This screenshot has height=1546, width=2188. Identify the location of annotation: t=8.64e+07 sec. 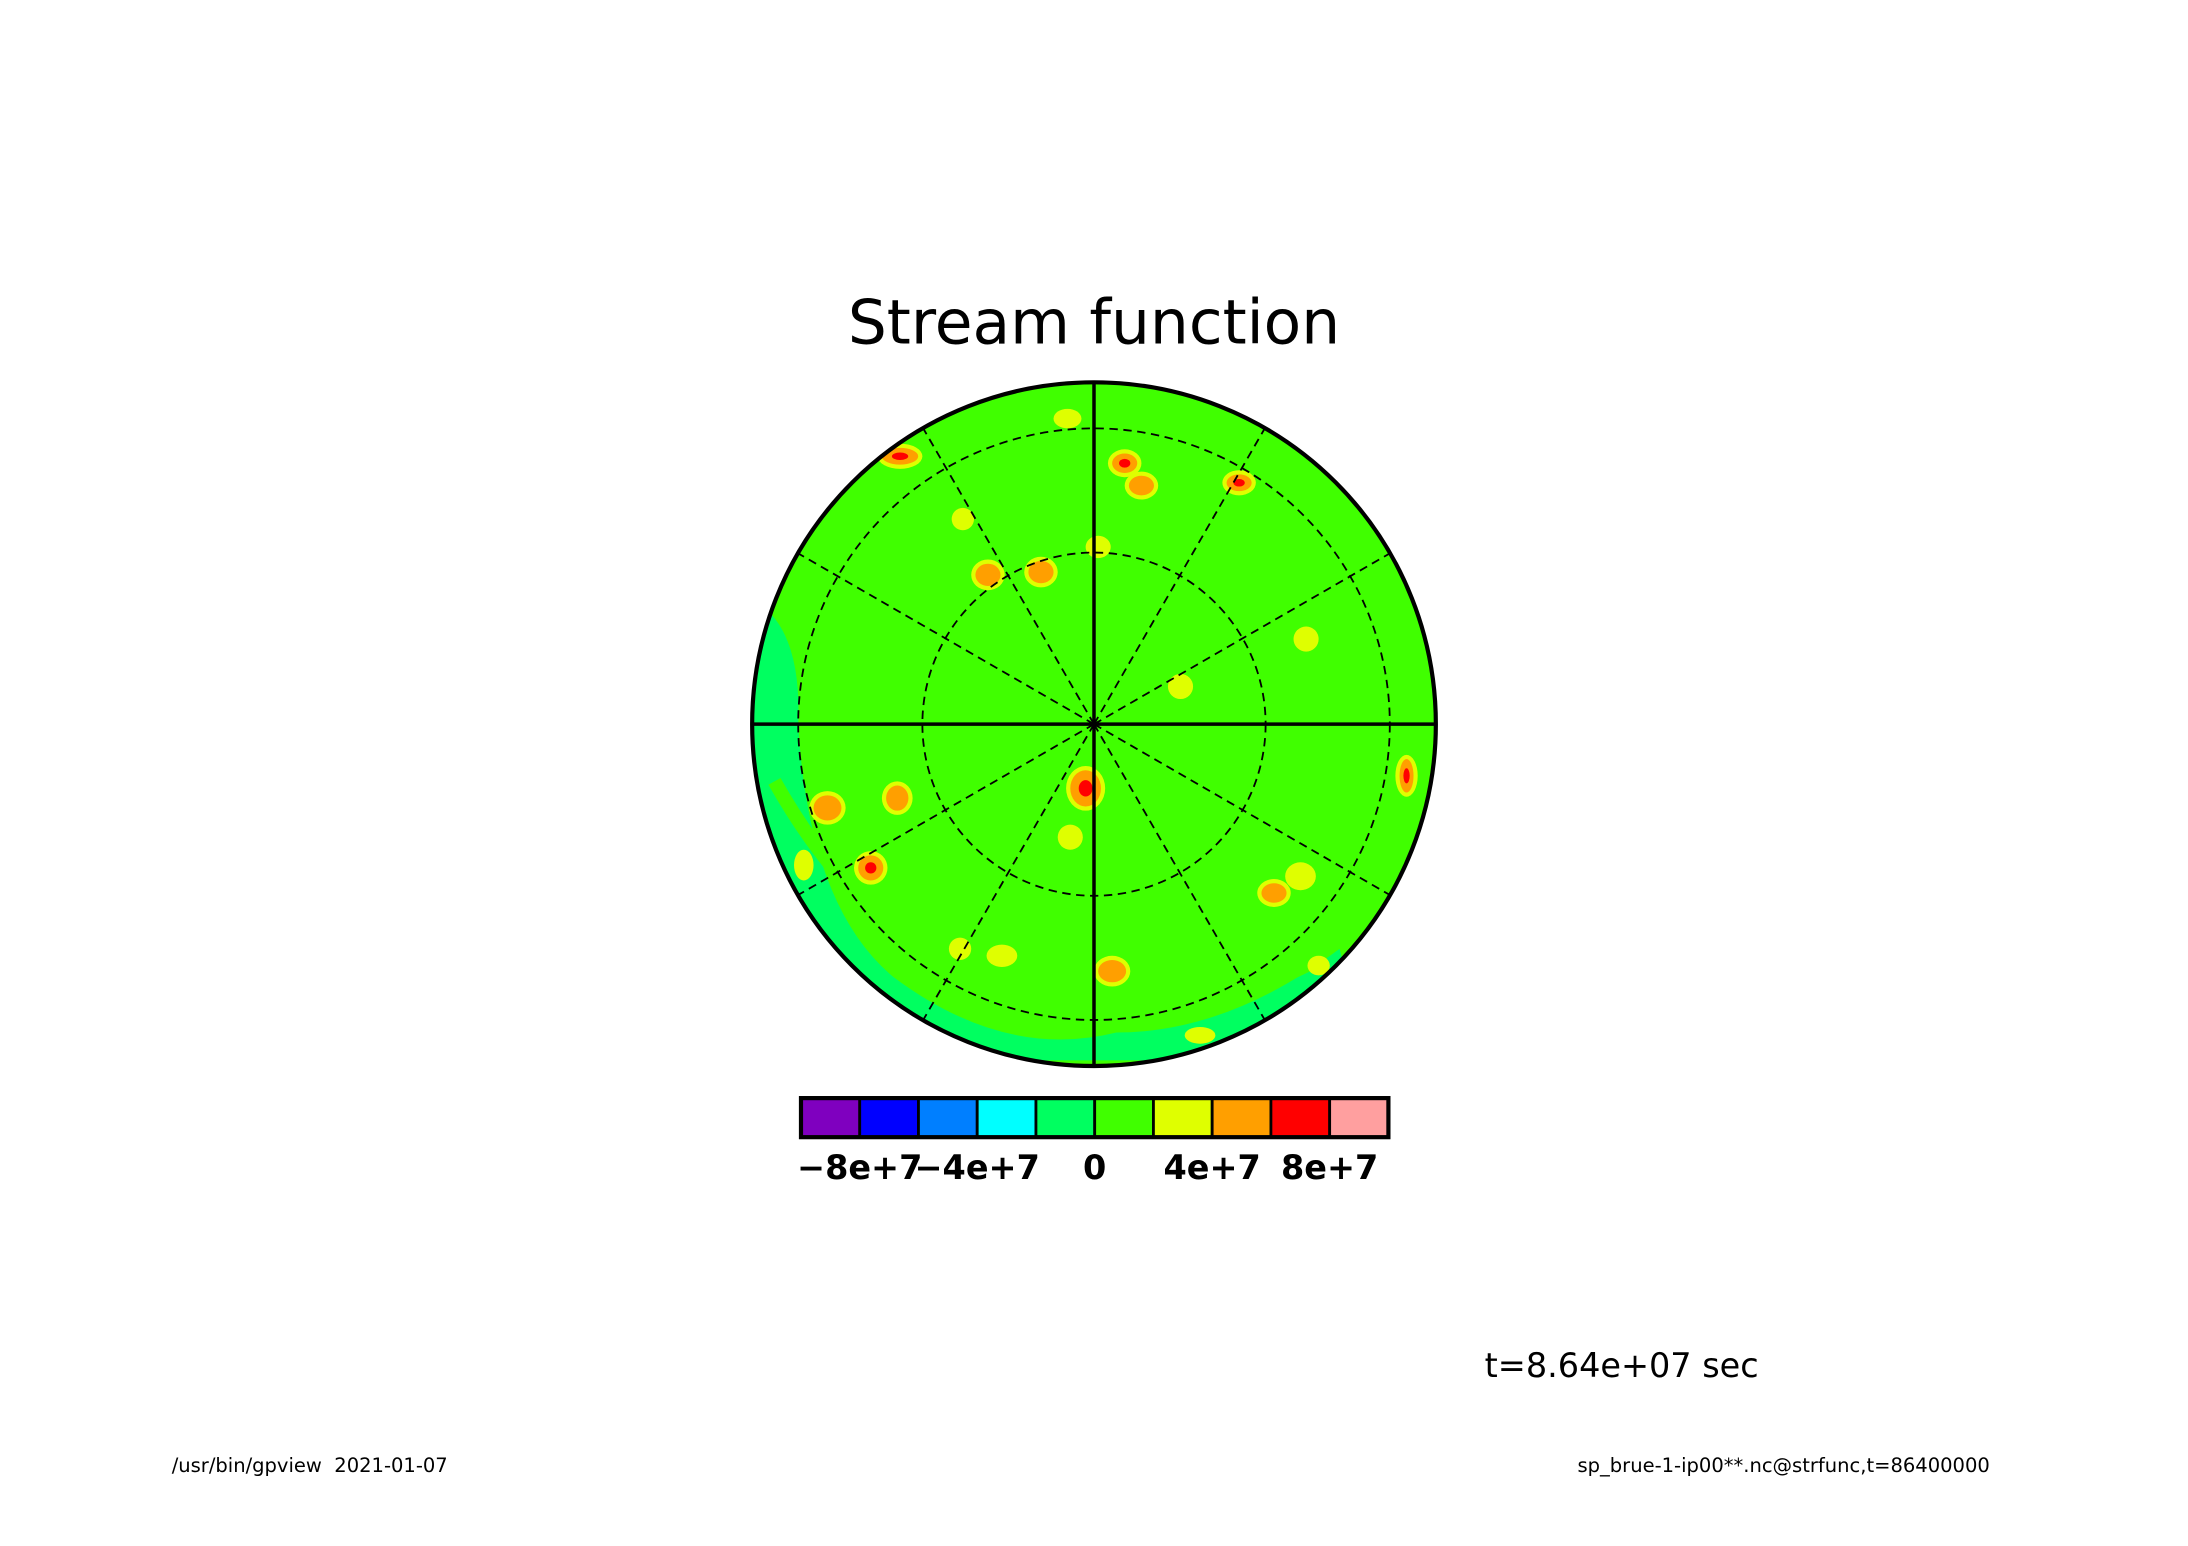
(1622, 1365).